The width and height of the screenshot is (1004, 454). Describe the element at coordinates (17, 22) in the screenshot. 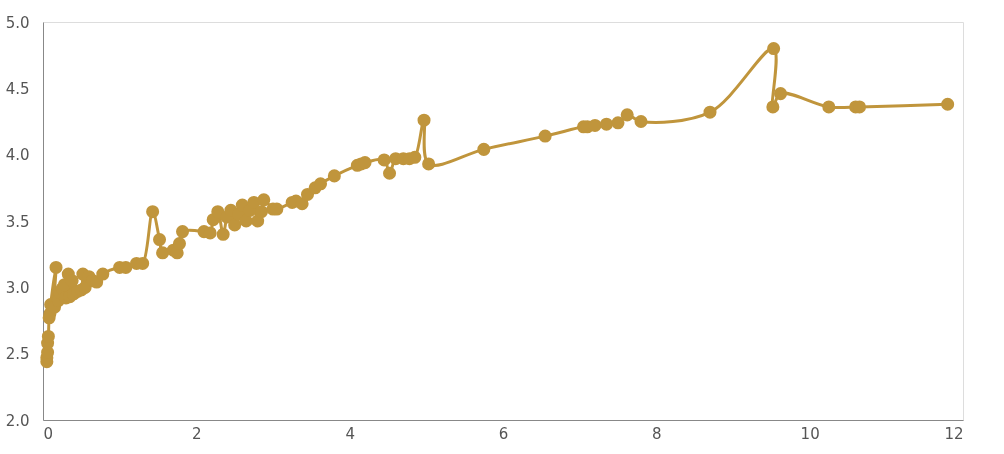

I see `y-tick-label: 5.0` at that location.